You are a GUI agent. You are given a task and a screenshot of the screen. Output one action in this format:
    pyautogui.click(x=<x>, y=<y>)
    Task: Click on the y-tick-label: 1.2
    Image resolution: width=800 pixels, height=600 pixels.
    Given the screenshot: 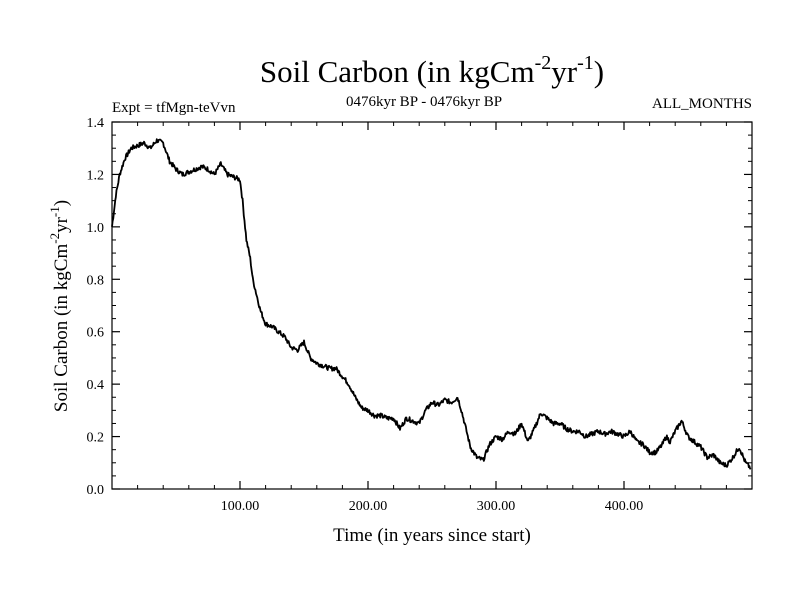 What is the action you would take?
    pyautogui.click(x=96, y=175)
    